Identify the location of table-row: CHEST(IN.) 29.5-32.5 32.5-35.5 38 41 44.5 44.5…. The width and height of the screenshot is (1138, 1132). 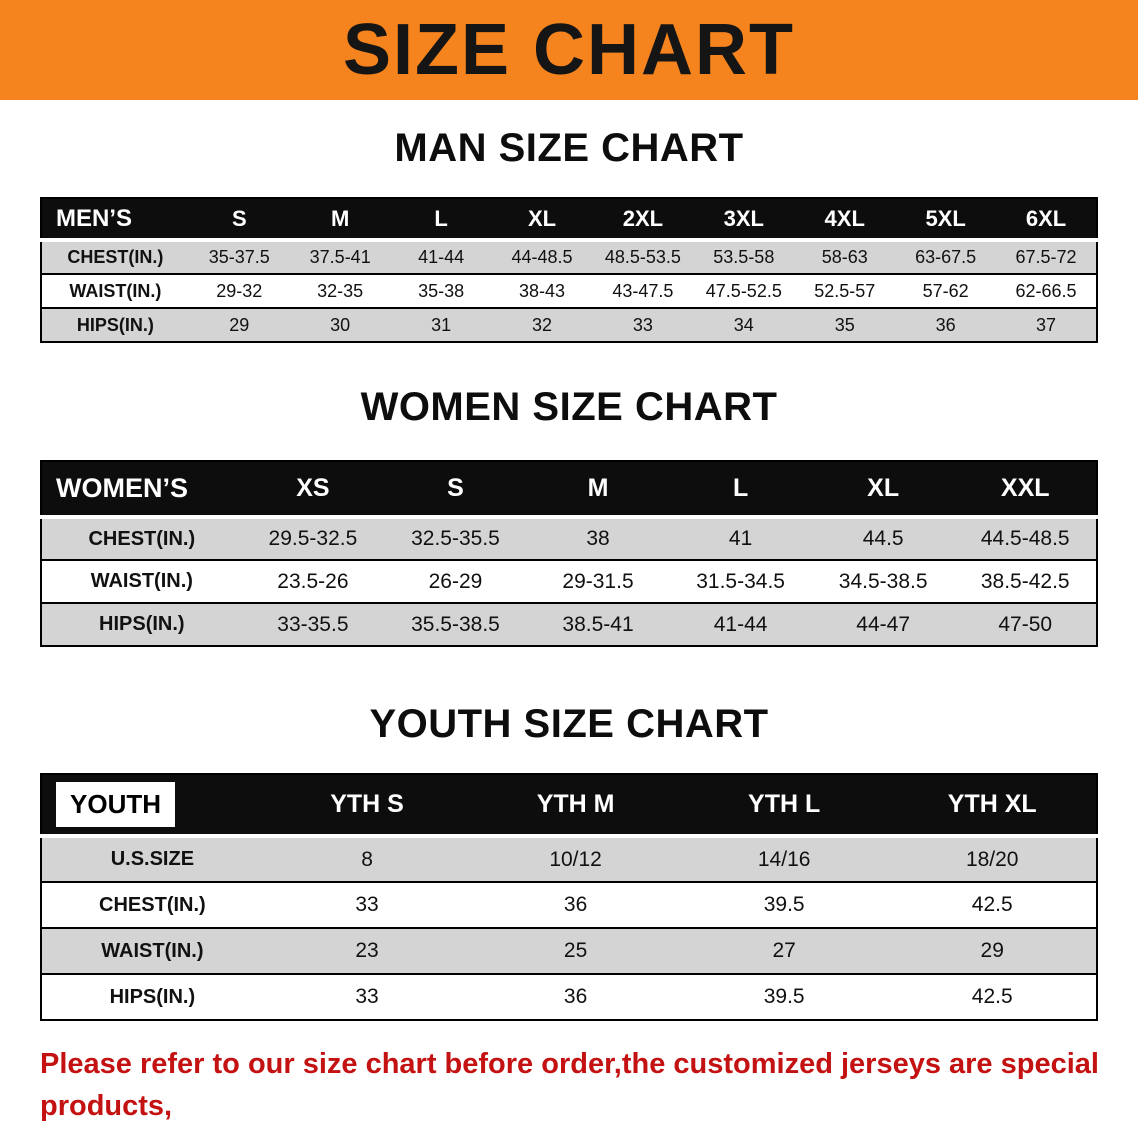
(569, 539).